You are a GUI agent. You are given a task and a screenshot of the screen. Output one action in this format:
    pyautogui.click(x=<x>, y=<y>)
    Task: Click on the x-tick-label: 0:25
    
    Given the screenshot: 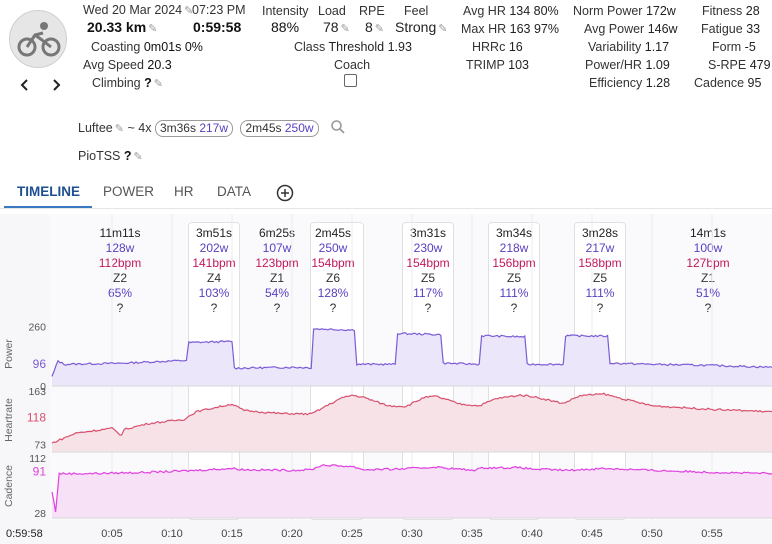 What is the action you would take?
    pyautogui.click(x=351, y=534)
    